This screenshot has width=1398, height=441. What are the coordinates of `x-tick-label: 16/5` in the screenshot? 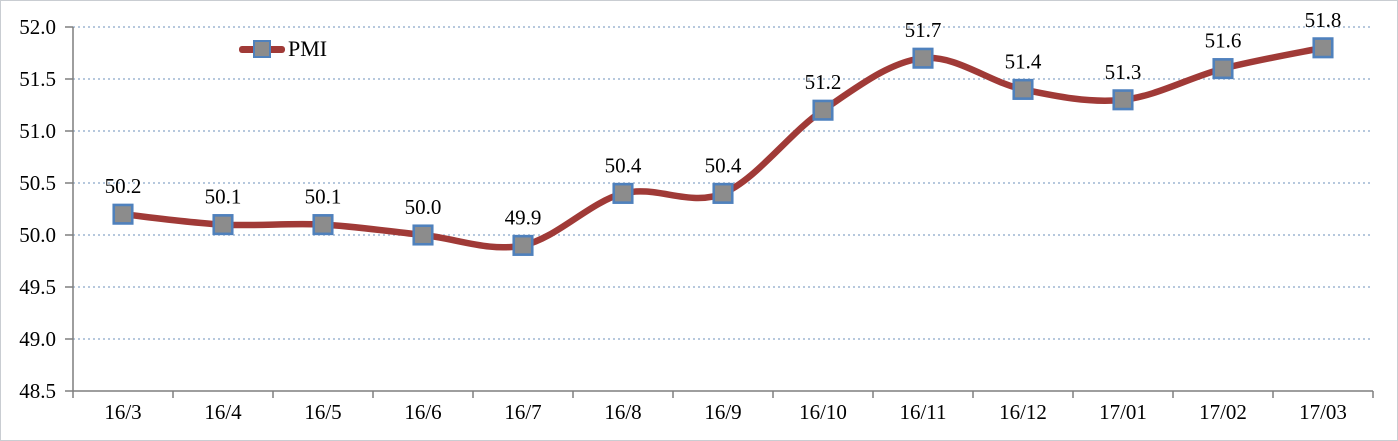 It's located at (322, 412).